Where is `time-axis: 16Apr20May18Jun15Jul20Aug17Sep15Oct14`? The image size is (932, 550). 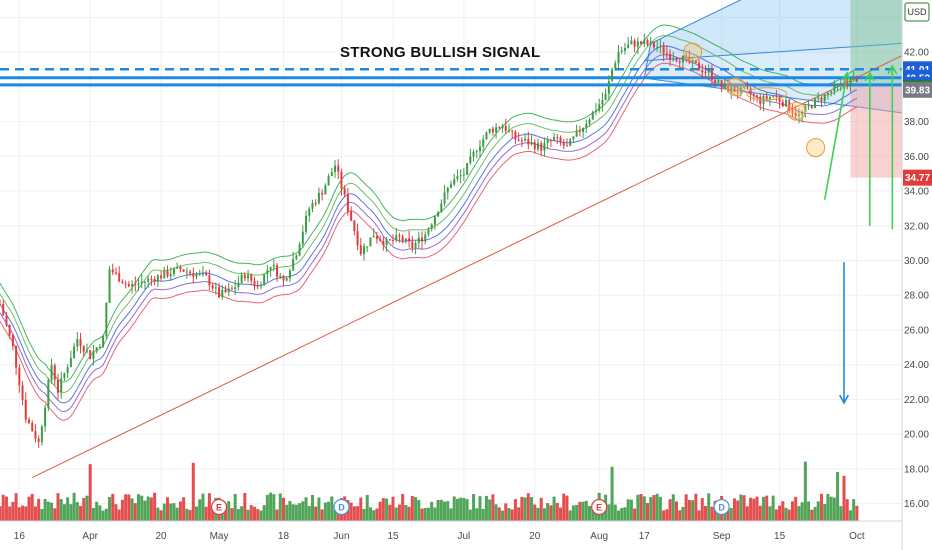
time-axis: 16Apr20May18Jun15Jul20Aug17Sep15Oct14 is located at coordinates (457, 531).